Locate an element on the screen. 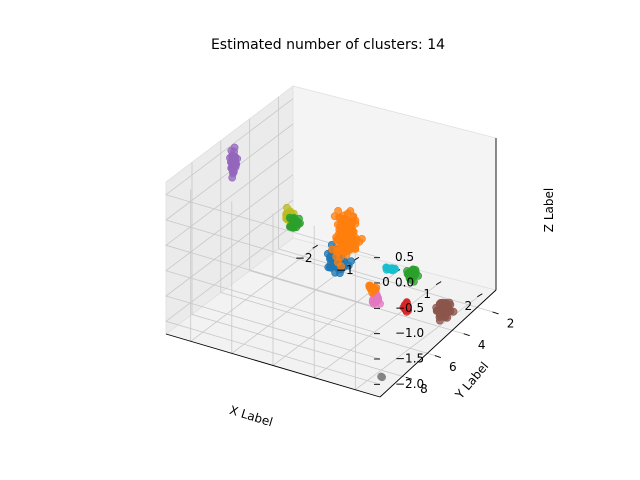  z-tick-label: −1.0 is located at coordinates (409, 333).